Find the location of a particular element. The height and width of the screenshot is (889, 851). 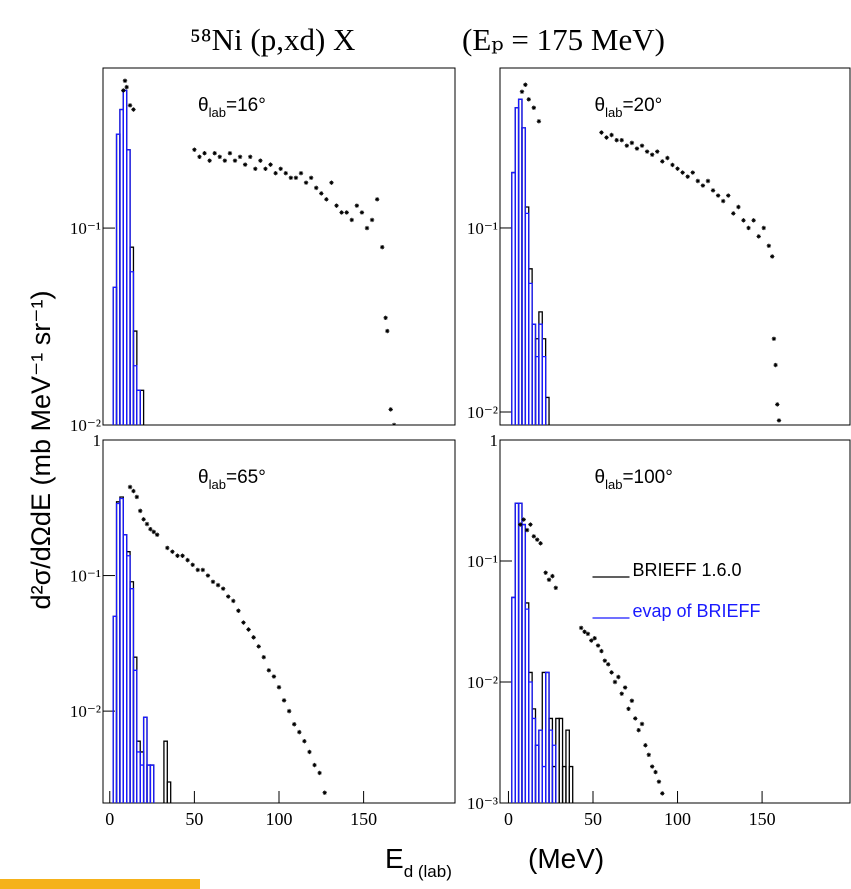

y-axis-label: d²σ/dΩdE (mb MeV⁻¹ sr⁻¹) is located at coordinates (41, 450).